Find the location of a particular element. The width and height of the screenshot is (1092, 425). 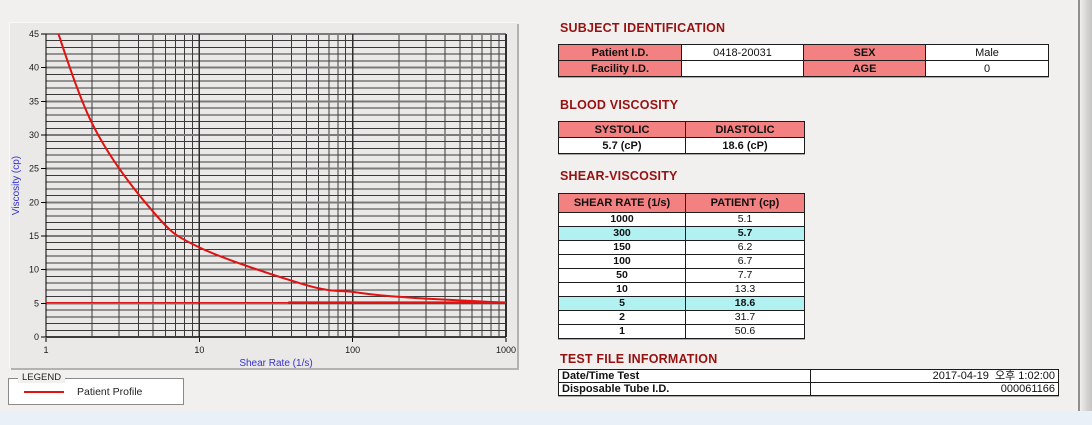

patient-viscosity-cell: 50.6 is located at coordinates (745, 331).